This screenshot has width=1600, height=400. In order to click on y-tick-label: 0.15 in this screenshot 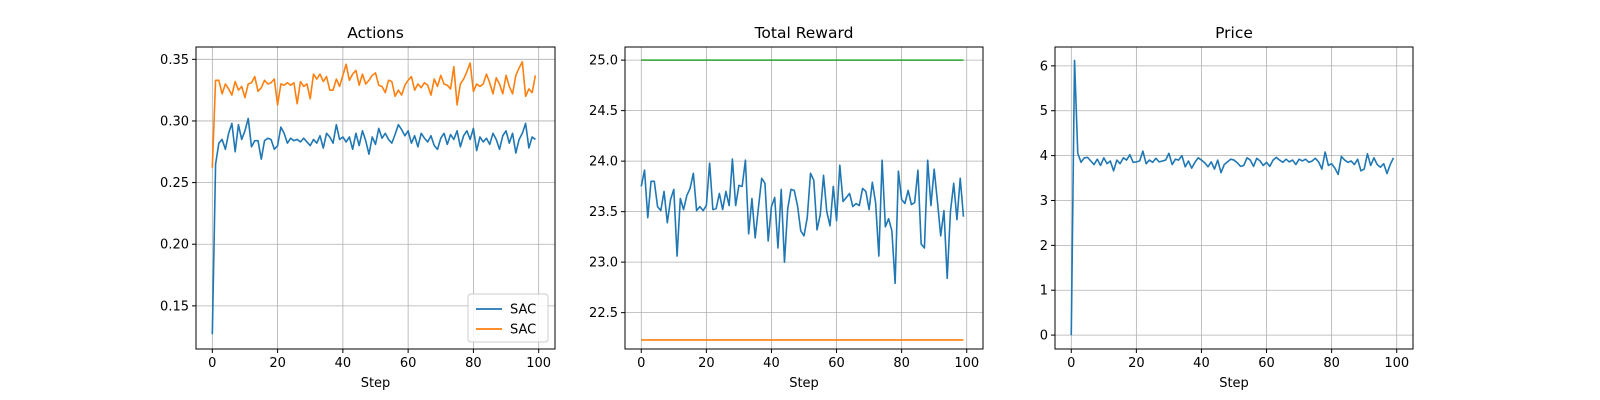, I will do `click(174, 306)`.